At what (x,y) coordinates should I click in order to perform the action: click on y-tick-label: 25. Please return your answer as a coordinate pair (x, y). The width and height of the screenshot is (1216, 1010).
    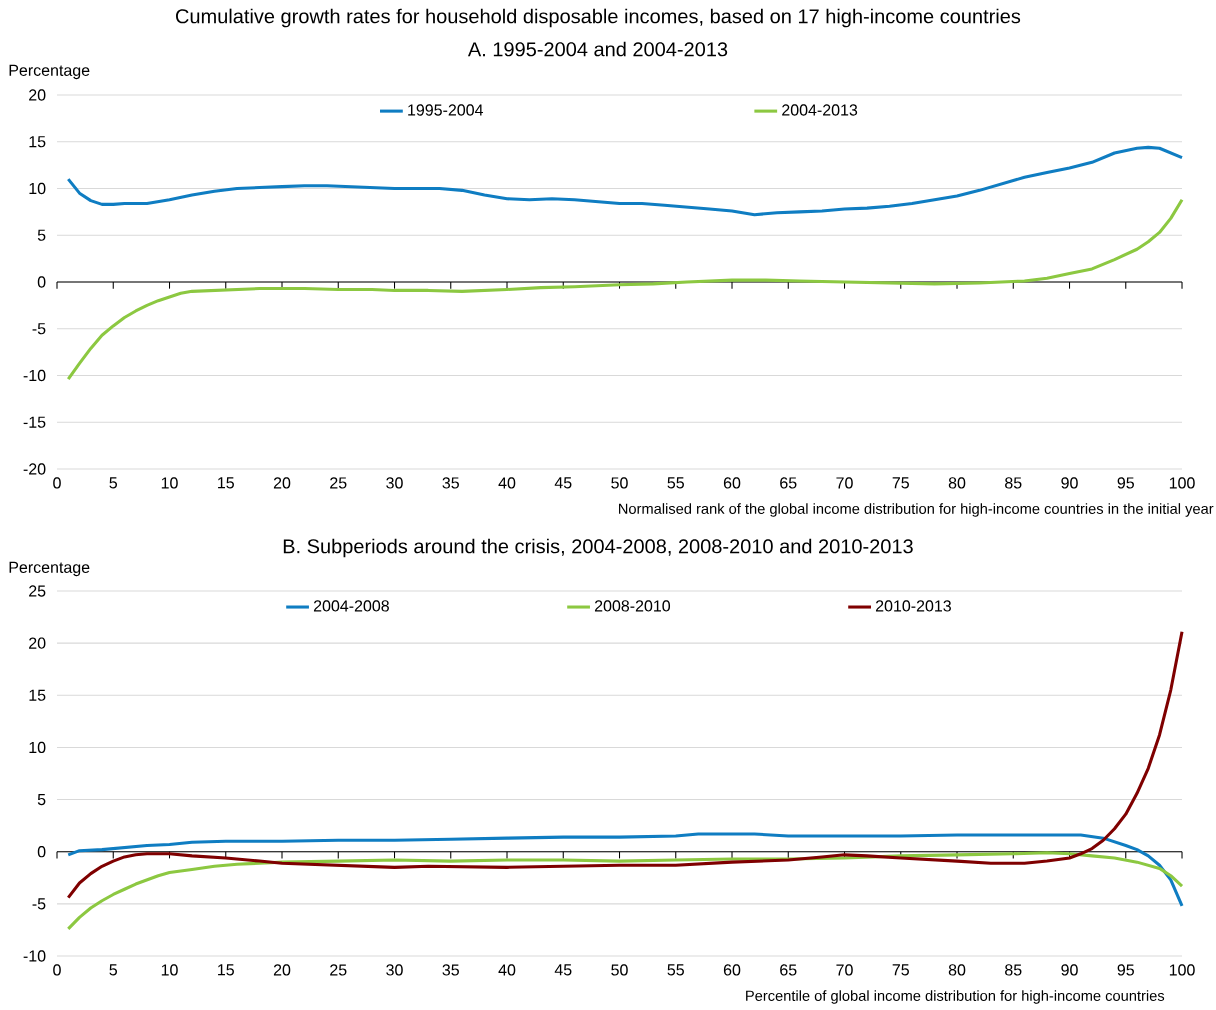
    Looking at the image, I should click on (37, 591).